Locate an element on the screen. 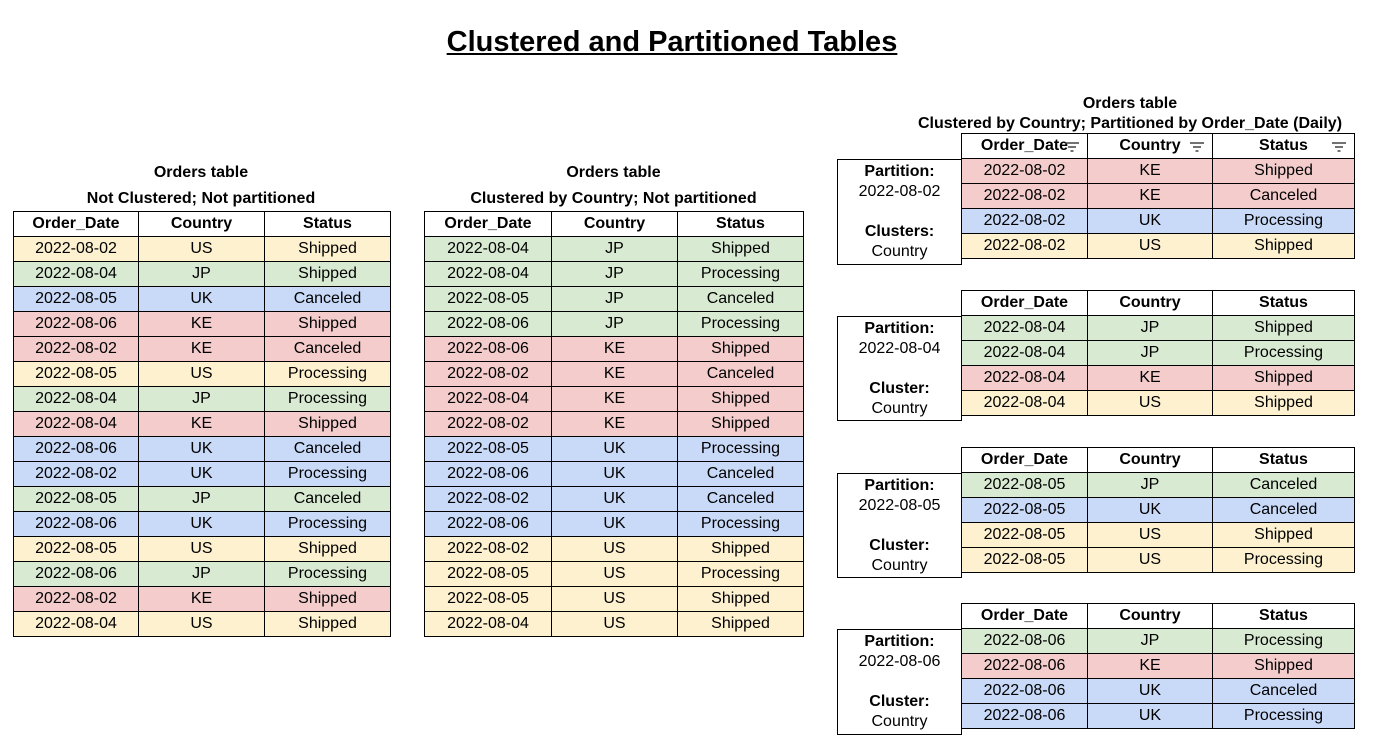  right-caption-line1: Orders table is located at coordinates (1130, 103).